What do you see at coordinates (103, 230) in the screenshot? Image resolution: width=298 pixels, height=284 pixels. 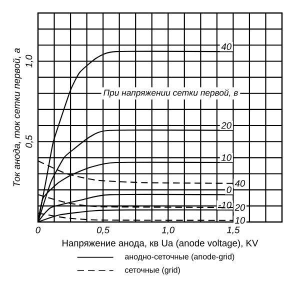 I see `x-tick-label: 0,5` at bounding box center [103, 230].